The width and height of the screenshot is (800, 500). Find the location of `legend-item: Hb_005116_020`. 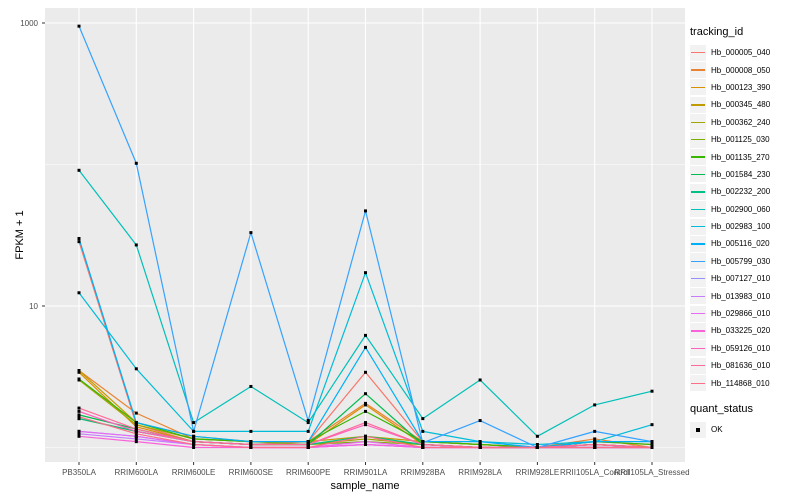

legend-item: Hb_005116_020 is located at coordinates (744, 243).